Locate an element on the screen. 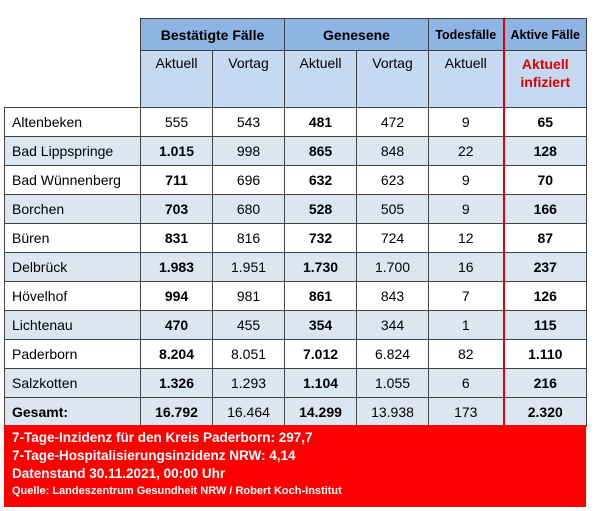  data-row: Bad Lippspringe 1.015 998 865 848 22 128 is located at coordinates (296, 151).